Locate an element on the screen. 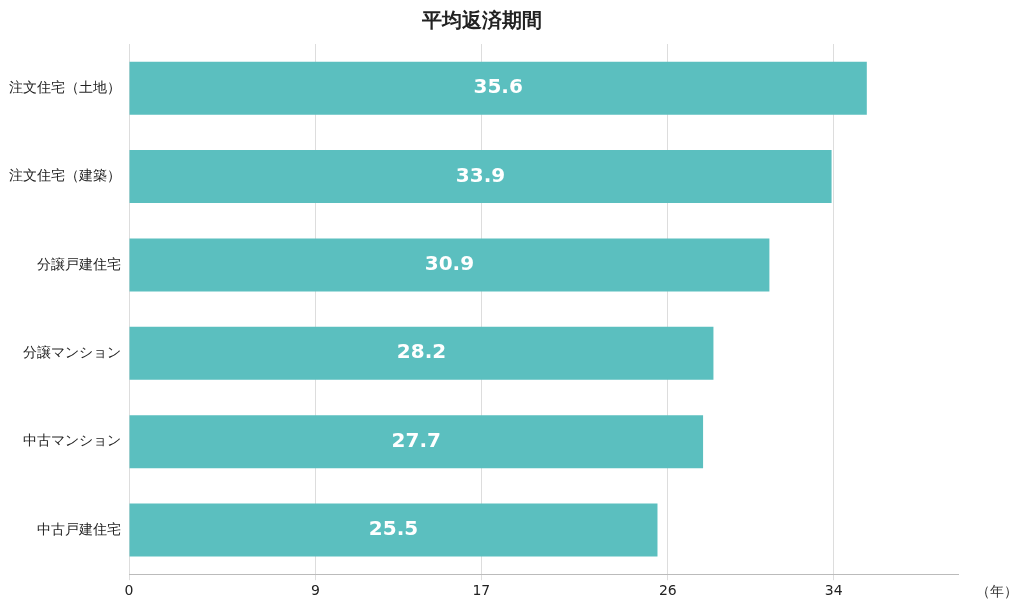 The height and width of the screenshot is (611, 1024). x-axis-title: （年） is located at coordinates (997, 590).